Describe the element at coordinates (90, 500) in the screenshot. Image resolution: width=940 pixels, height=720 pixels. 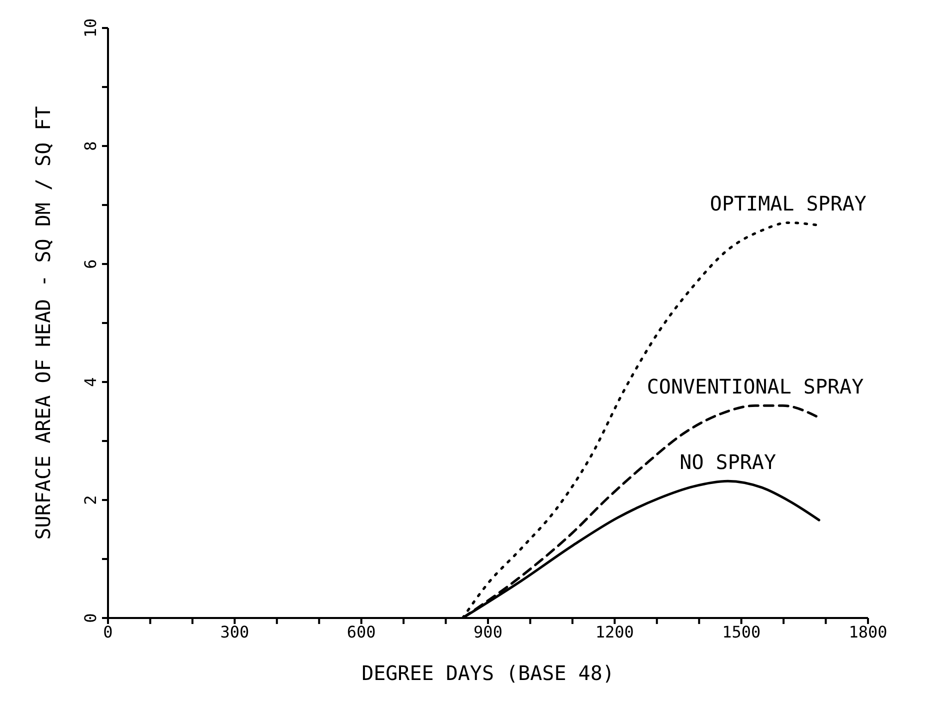
I see `y-tick-label: 2` at that location.